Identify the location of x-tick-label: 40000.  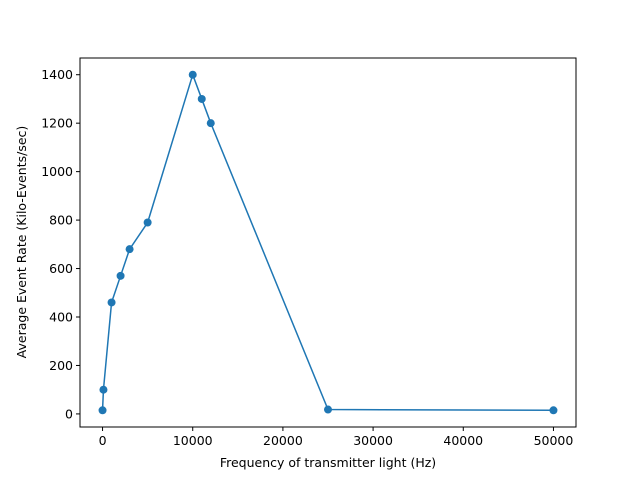
(463, 440).